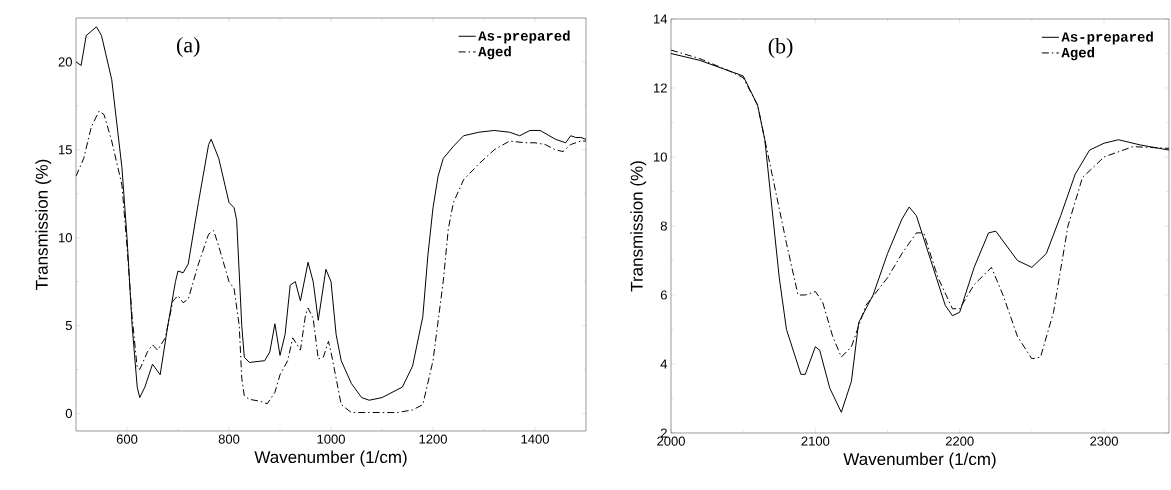 This screenshot has height=490, width=1171. Describe the element at coordinates (65, 62) in the screenshot. I see `y-tick-label: 20` at that location.